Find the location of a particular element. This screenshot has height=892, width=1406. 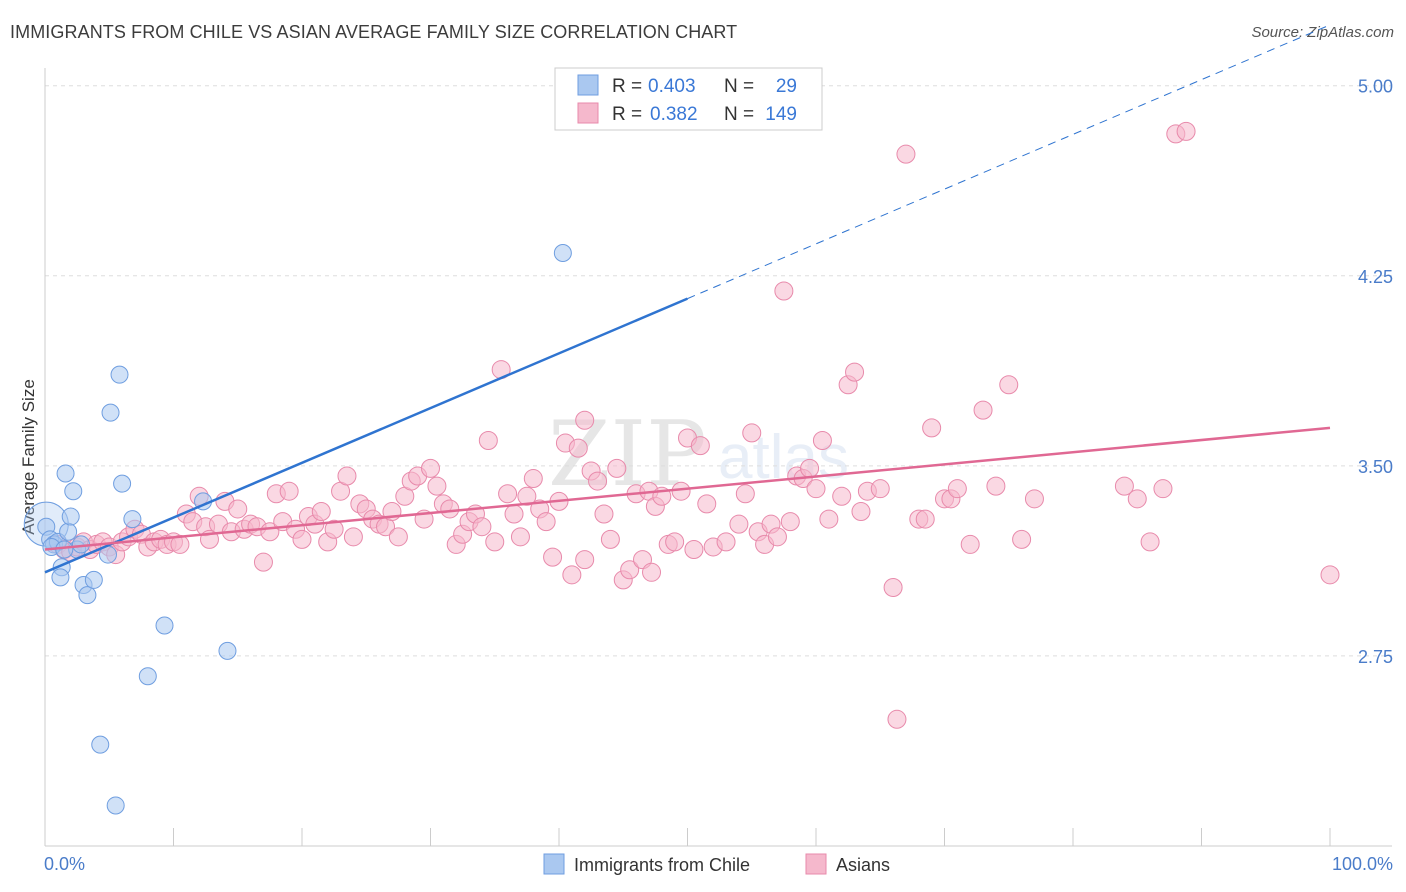

bottom-legend-swatch-asians is located at coordinates (816, 864).